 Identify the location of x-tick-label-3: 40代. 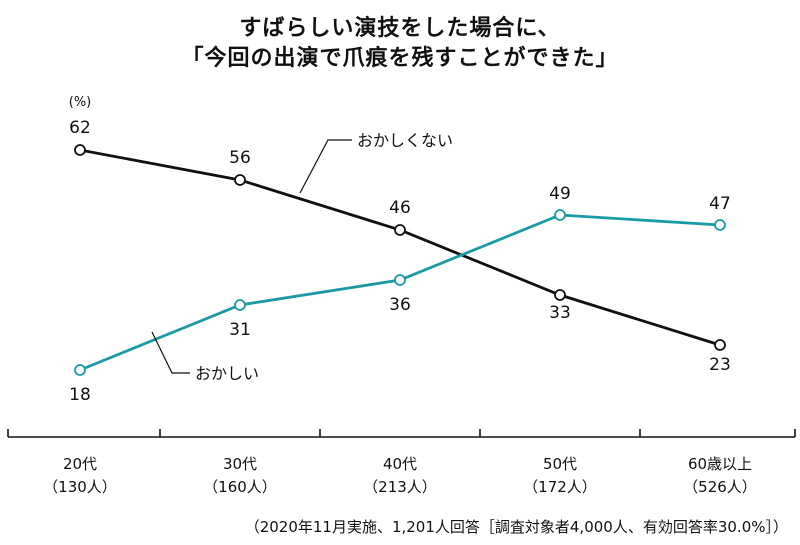
(400, 464).